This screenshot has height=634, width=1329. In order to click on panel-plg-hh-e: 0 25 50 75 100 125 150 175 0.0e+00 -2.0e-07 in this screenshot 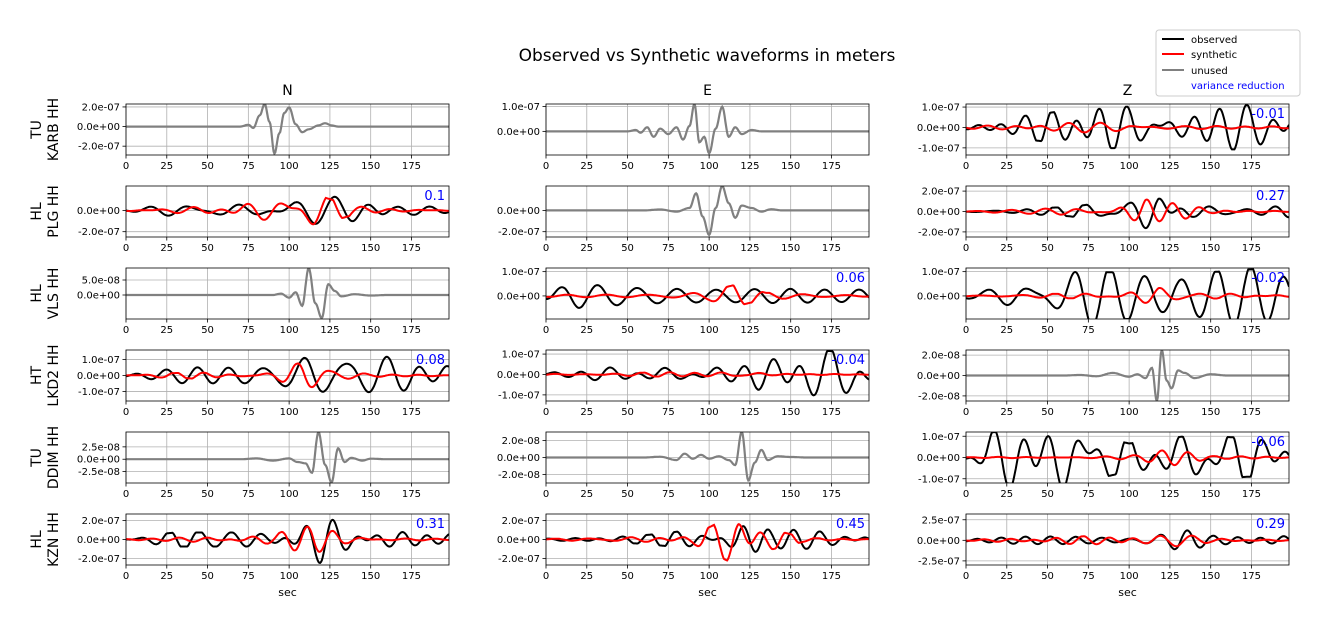, I will do `click(683, 219)`.